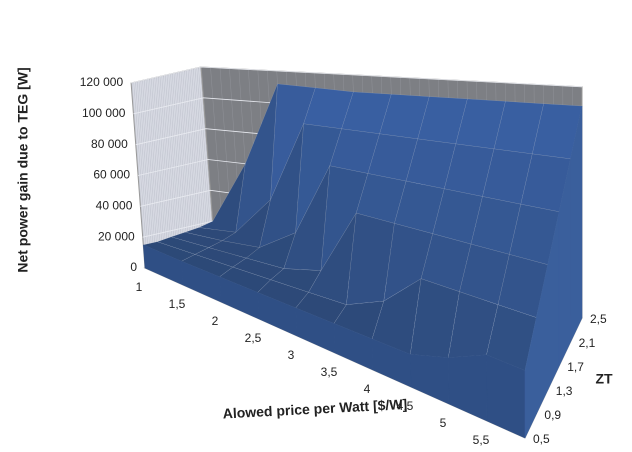 This screenshot has width=632, height=452. Describe the element at coordinates (405, 406) in the screenshot. I see `x-tick-label: 4,5` at that location.